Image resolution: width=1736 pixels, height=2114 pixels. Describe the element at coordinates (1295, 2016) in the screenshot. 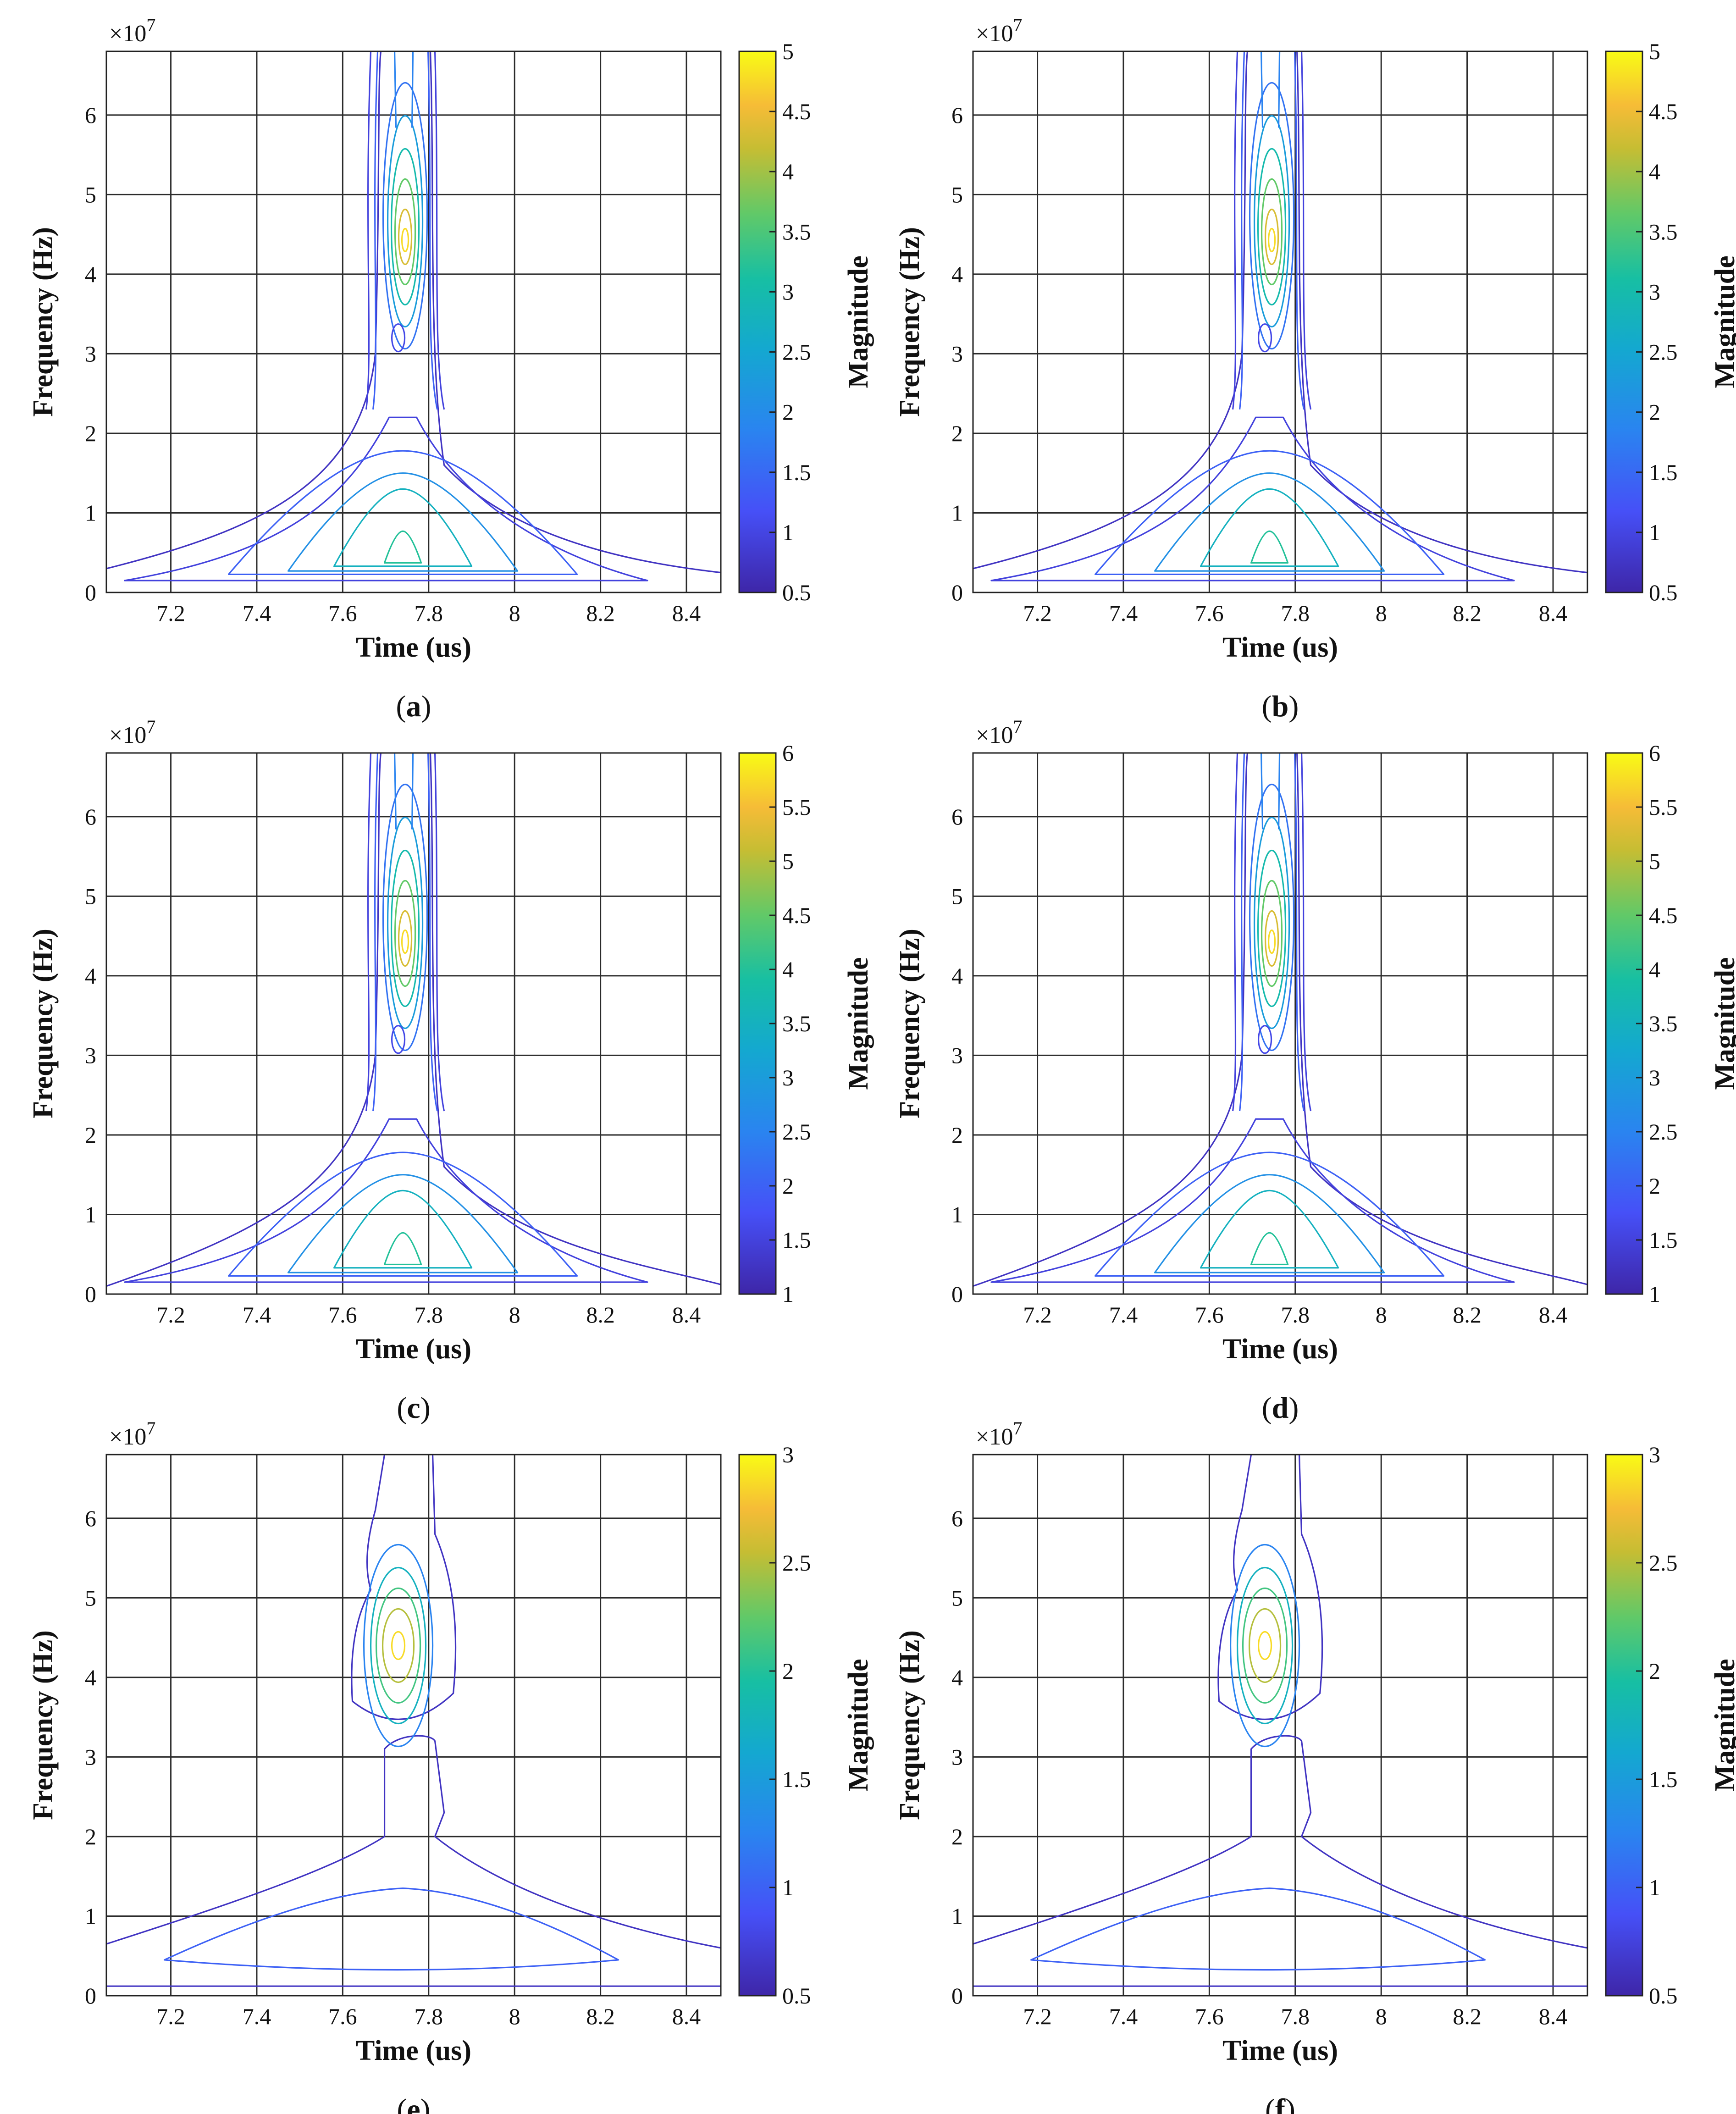

I see `x-tick-label: 7.8` at that location.